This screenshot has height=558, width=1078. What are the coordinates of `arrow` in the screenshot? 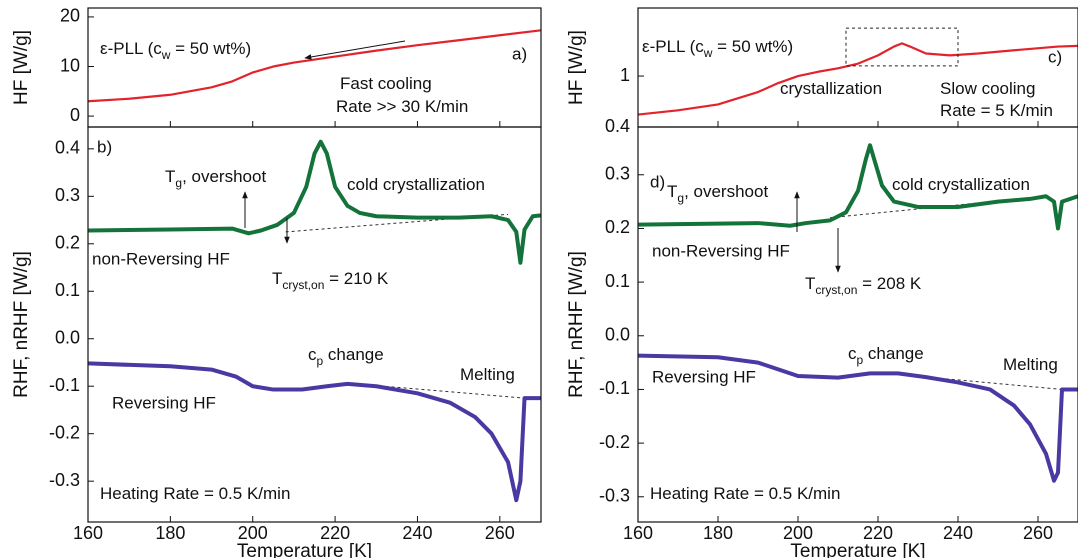 It's located at (355, 50).